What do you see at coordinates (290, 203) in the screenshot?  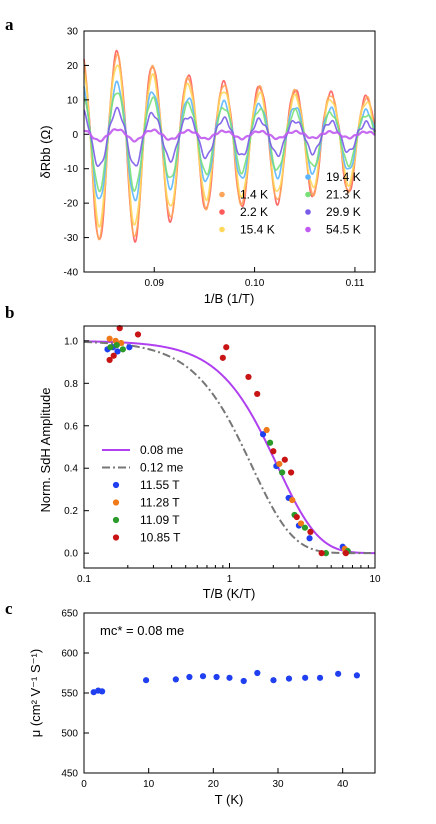 I see `panel-a-legend: 1.4 K 2.2 K 15.4 K 19.4 K 21.3 K 29.9 K 54.5 K` at bounding box center [290, 203].